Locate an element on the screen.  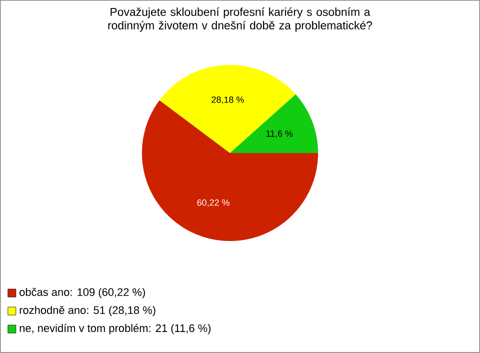
chart-title: Považujete skloubení profesní kariéry s osobním a rodinným životem v dnešní době za problematické? is located at coordinates (240, 19).